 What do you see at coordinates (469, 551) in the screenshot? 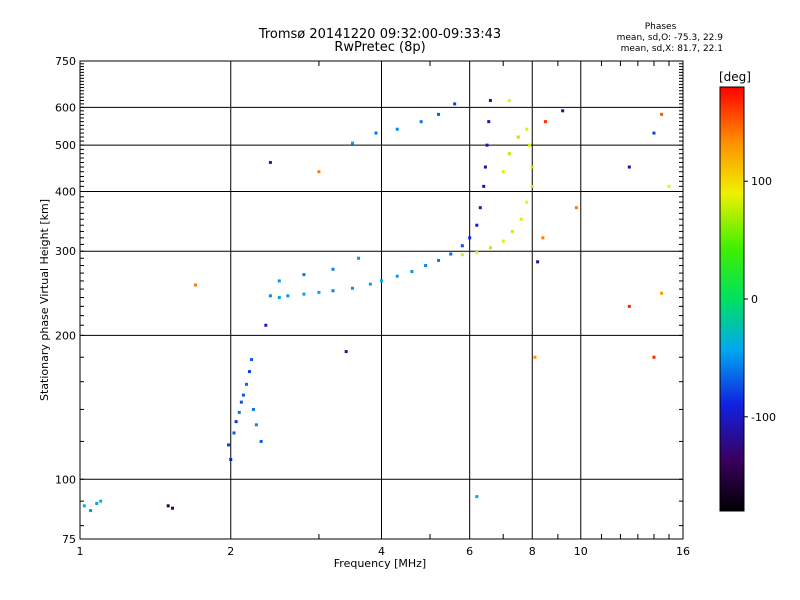
I see `x-tick-label: 6` at bounding box center [469, 551].